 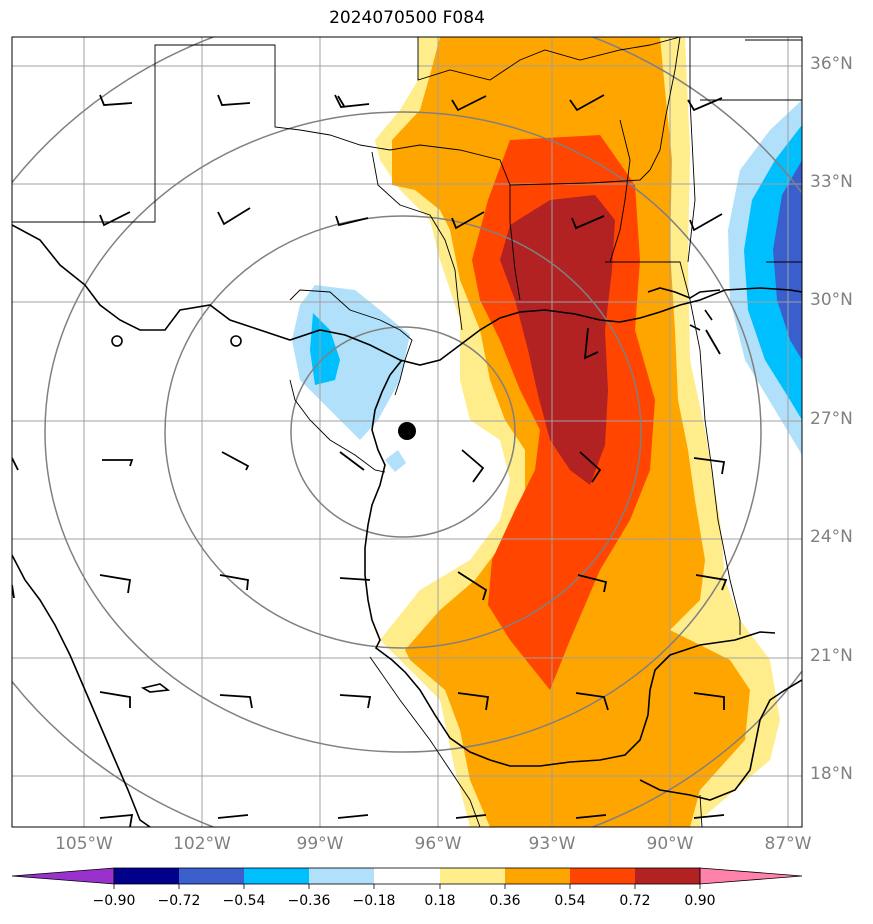 I want to click on contour-neg-small, so click(x=395, y=461).